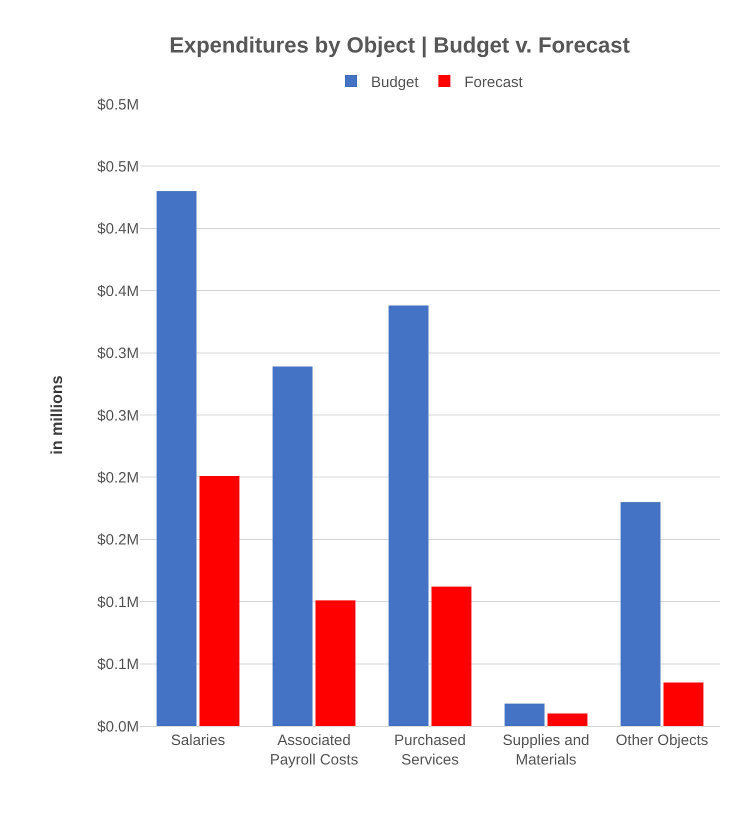  Describe the element at coordinates (494, 82) in the screenshot. I see `legend-label: Forecast` at that location.